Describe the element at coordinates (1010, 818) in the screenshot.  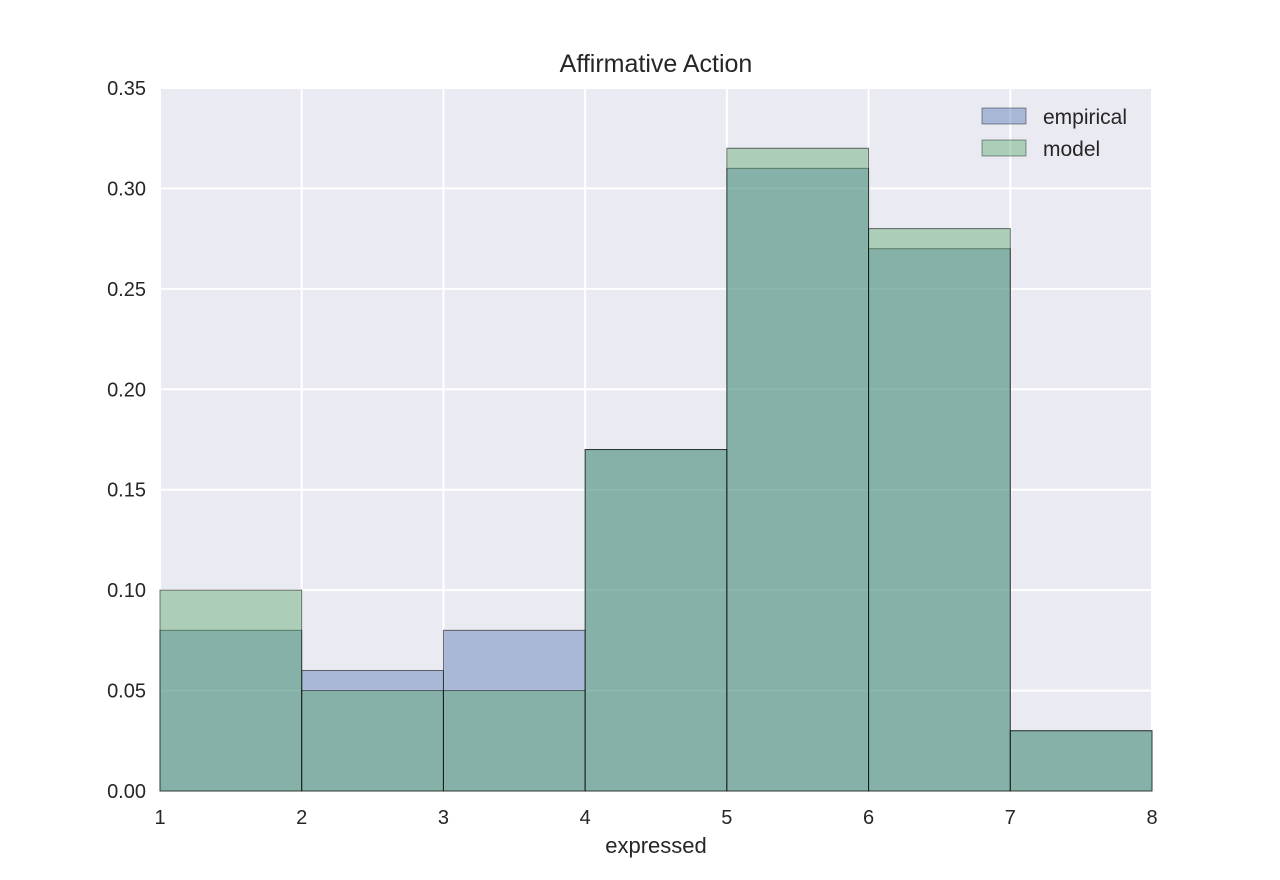
I see `x-tick-label: 7` at that location.